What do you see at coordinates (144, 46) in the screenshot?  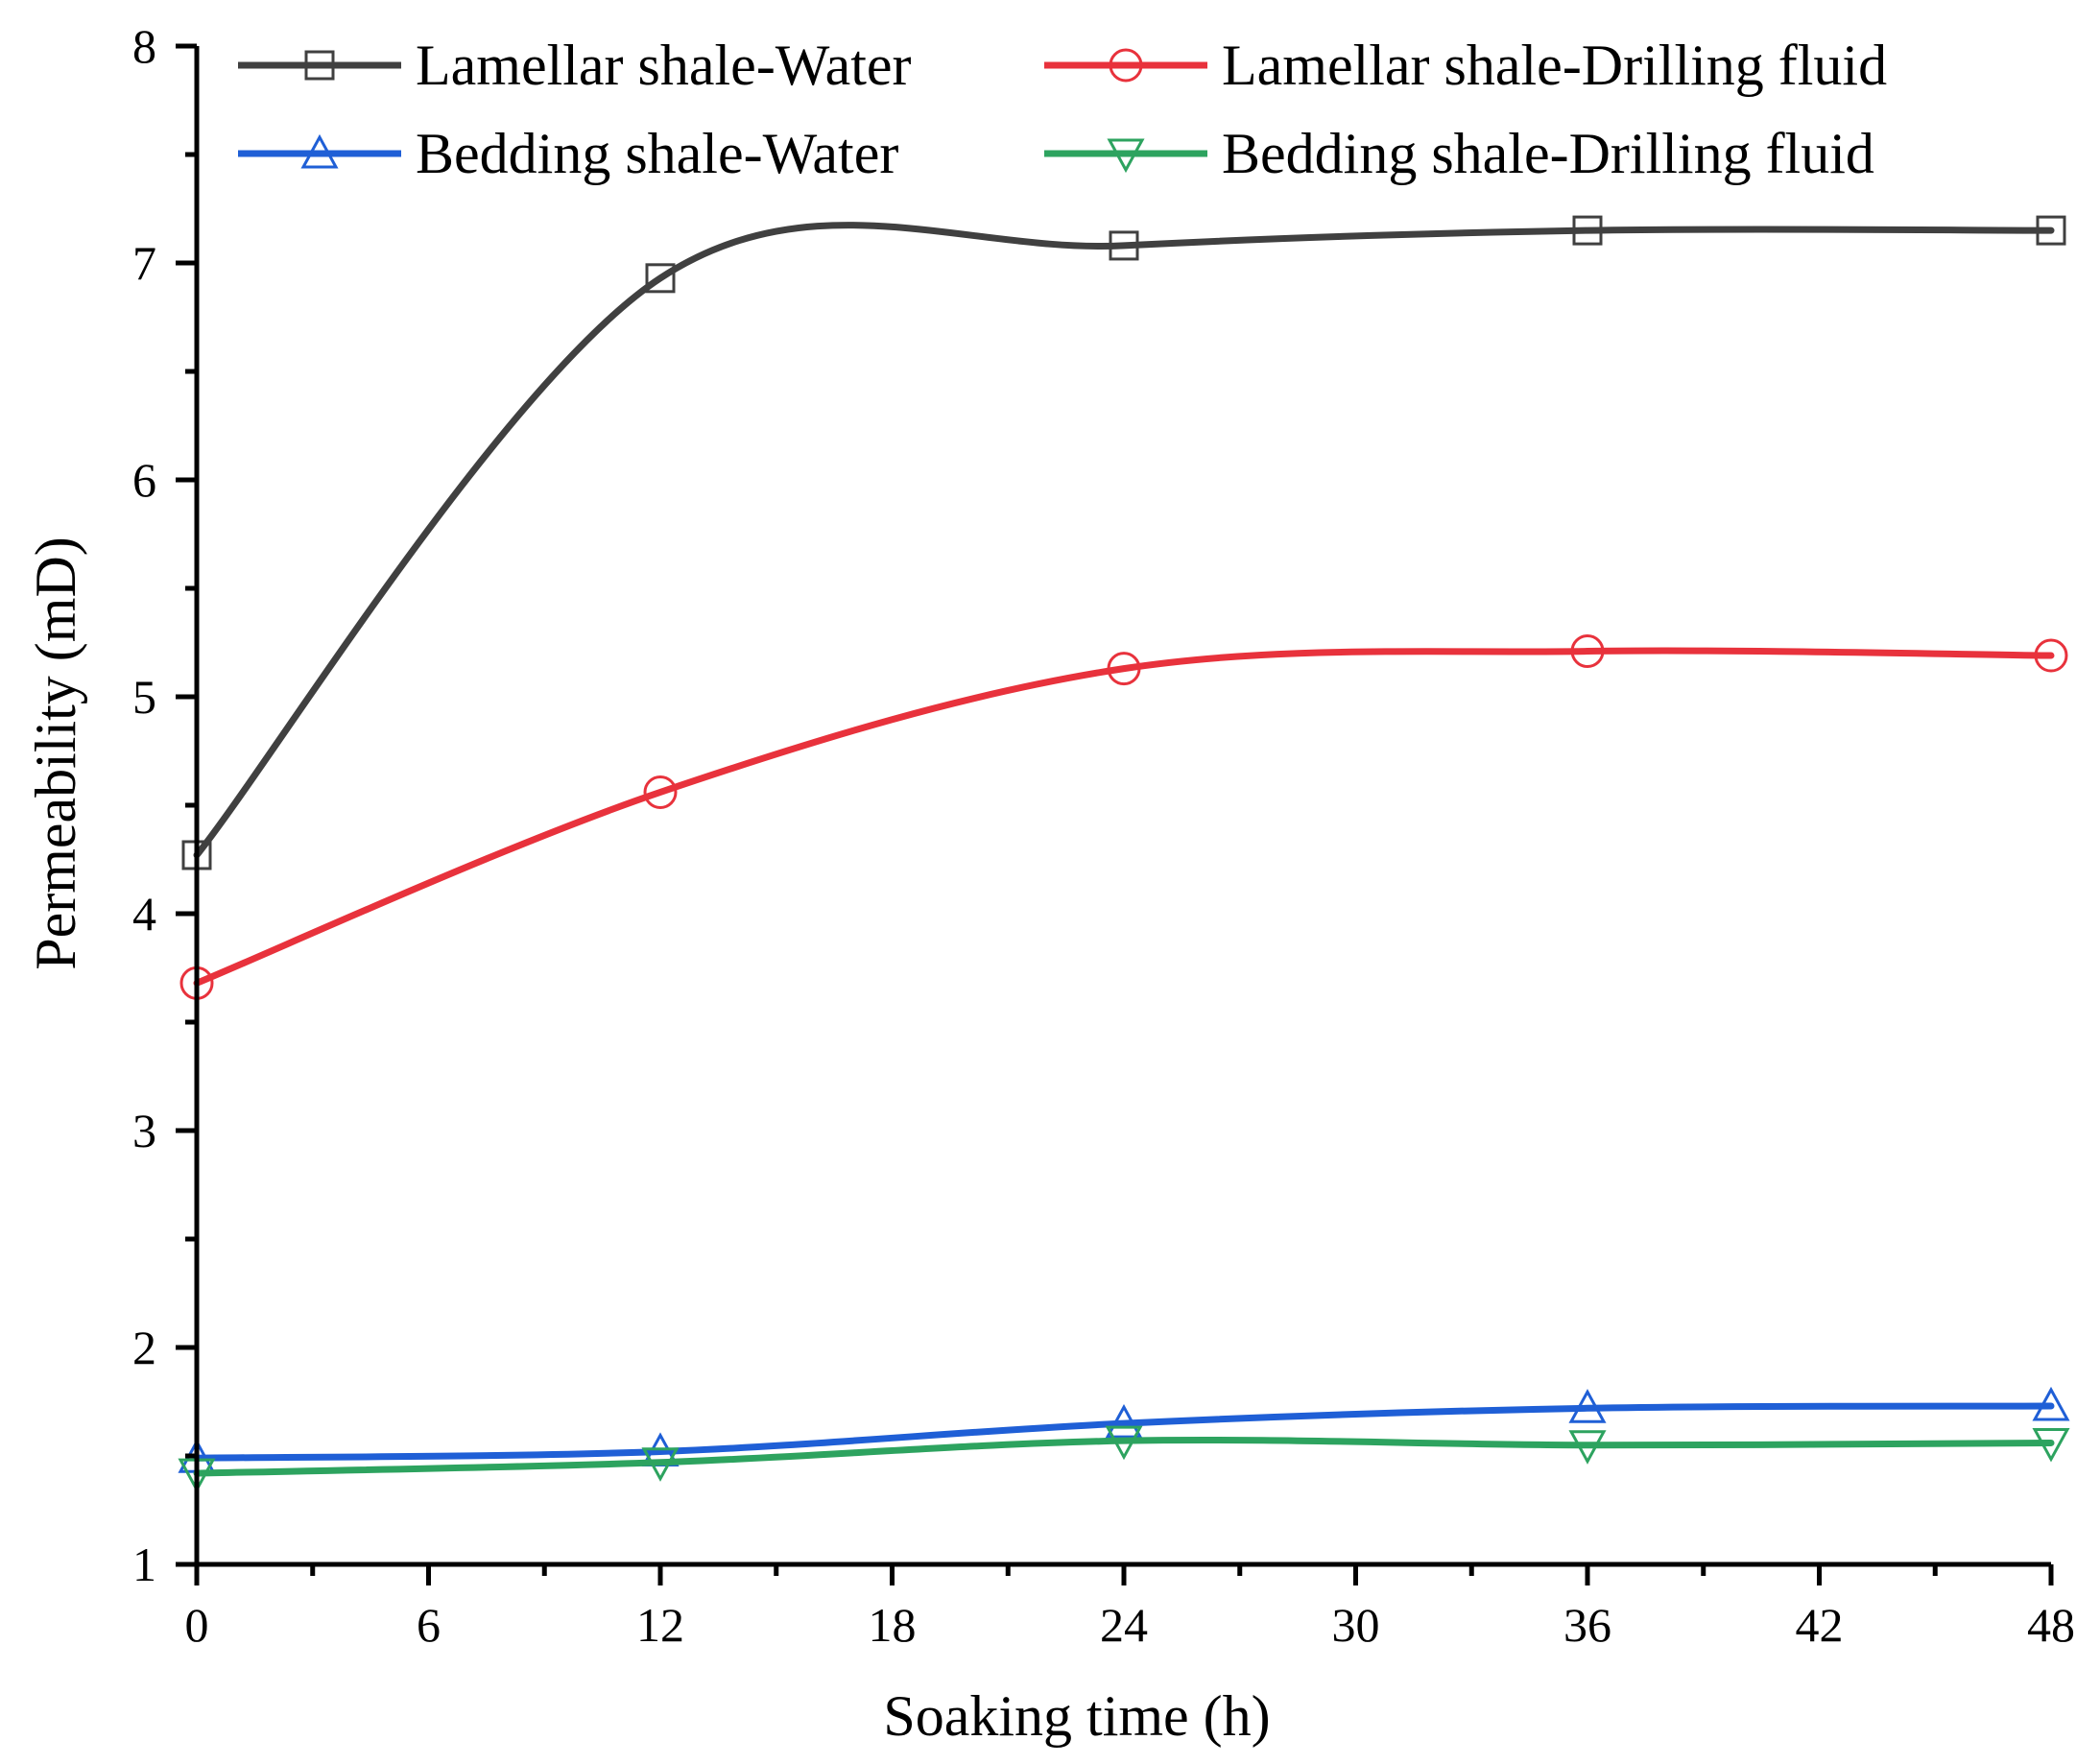 I see `y-tick-label: 8` at bounding box center [144, 46].